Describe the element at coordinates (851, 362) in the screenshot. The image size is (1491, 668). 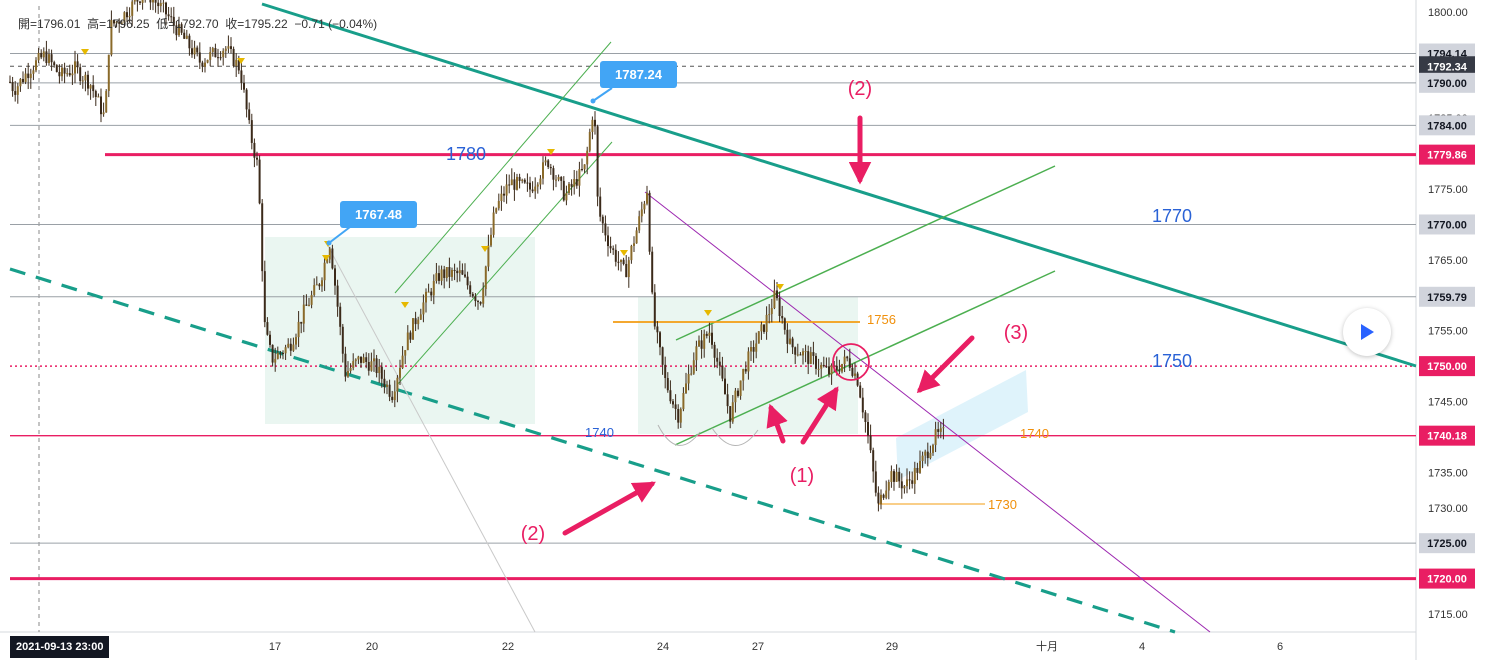
I see `breakout-circle` at that location.